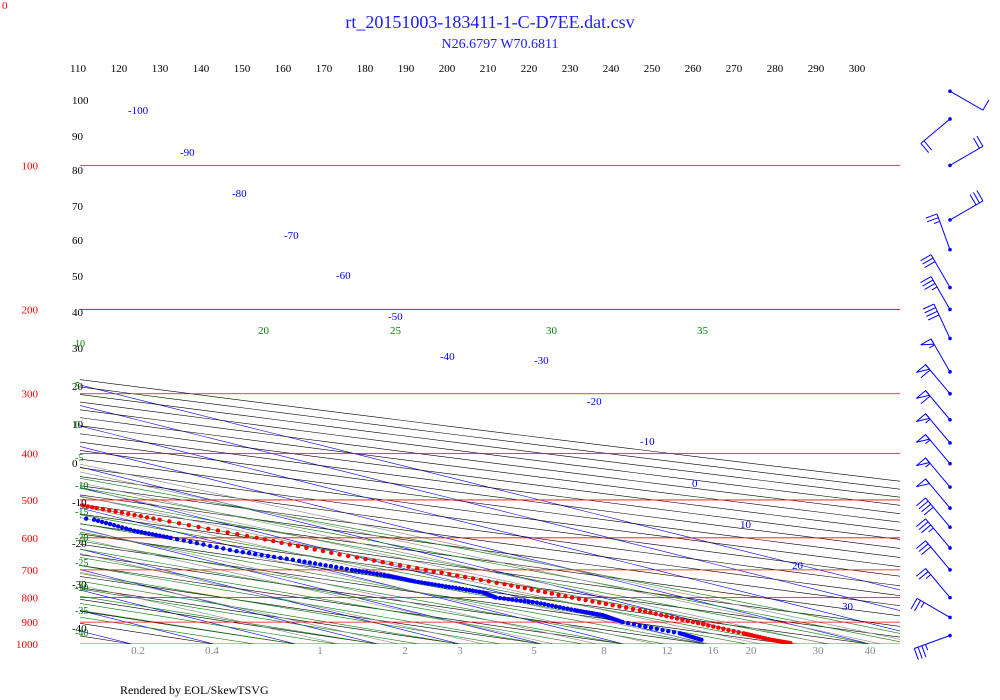  What do you see at coordinates (78, 313) in the screenshot?
I see `theta-left-label: 40` at bounding box center [78, 313].